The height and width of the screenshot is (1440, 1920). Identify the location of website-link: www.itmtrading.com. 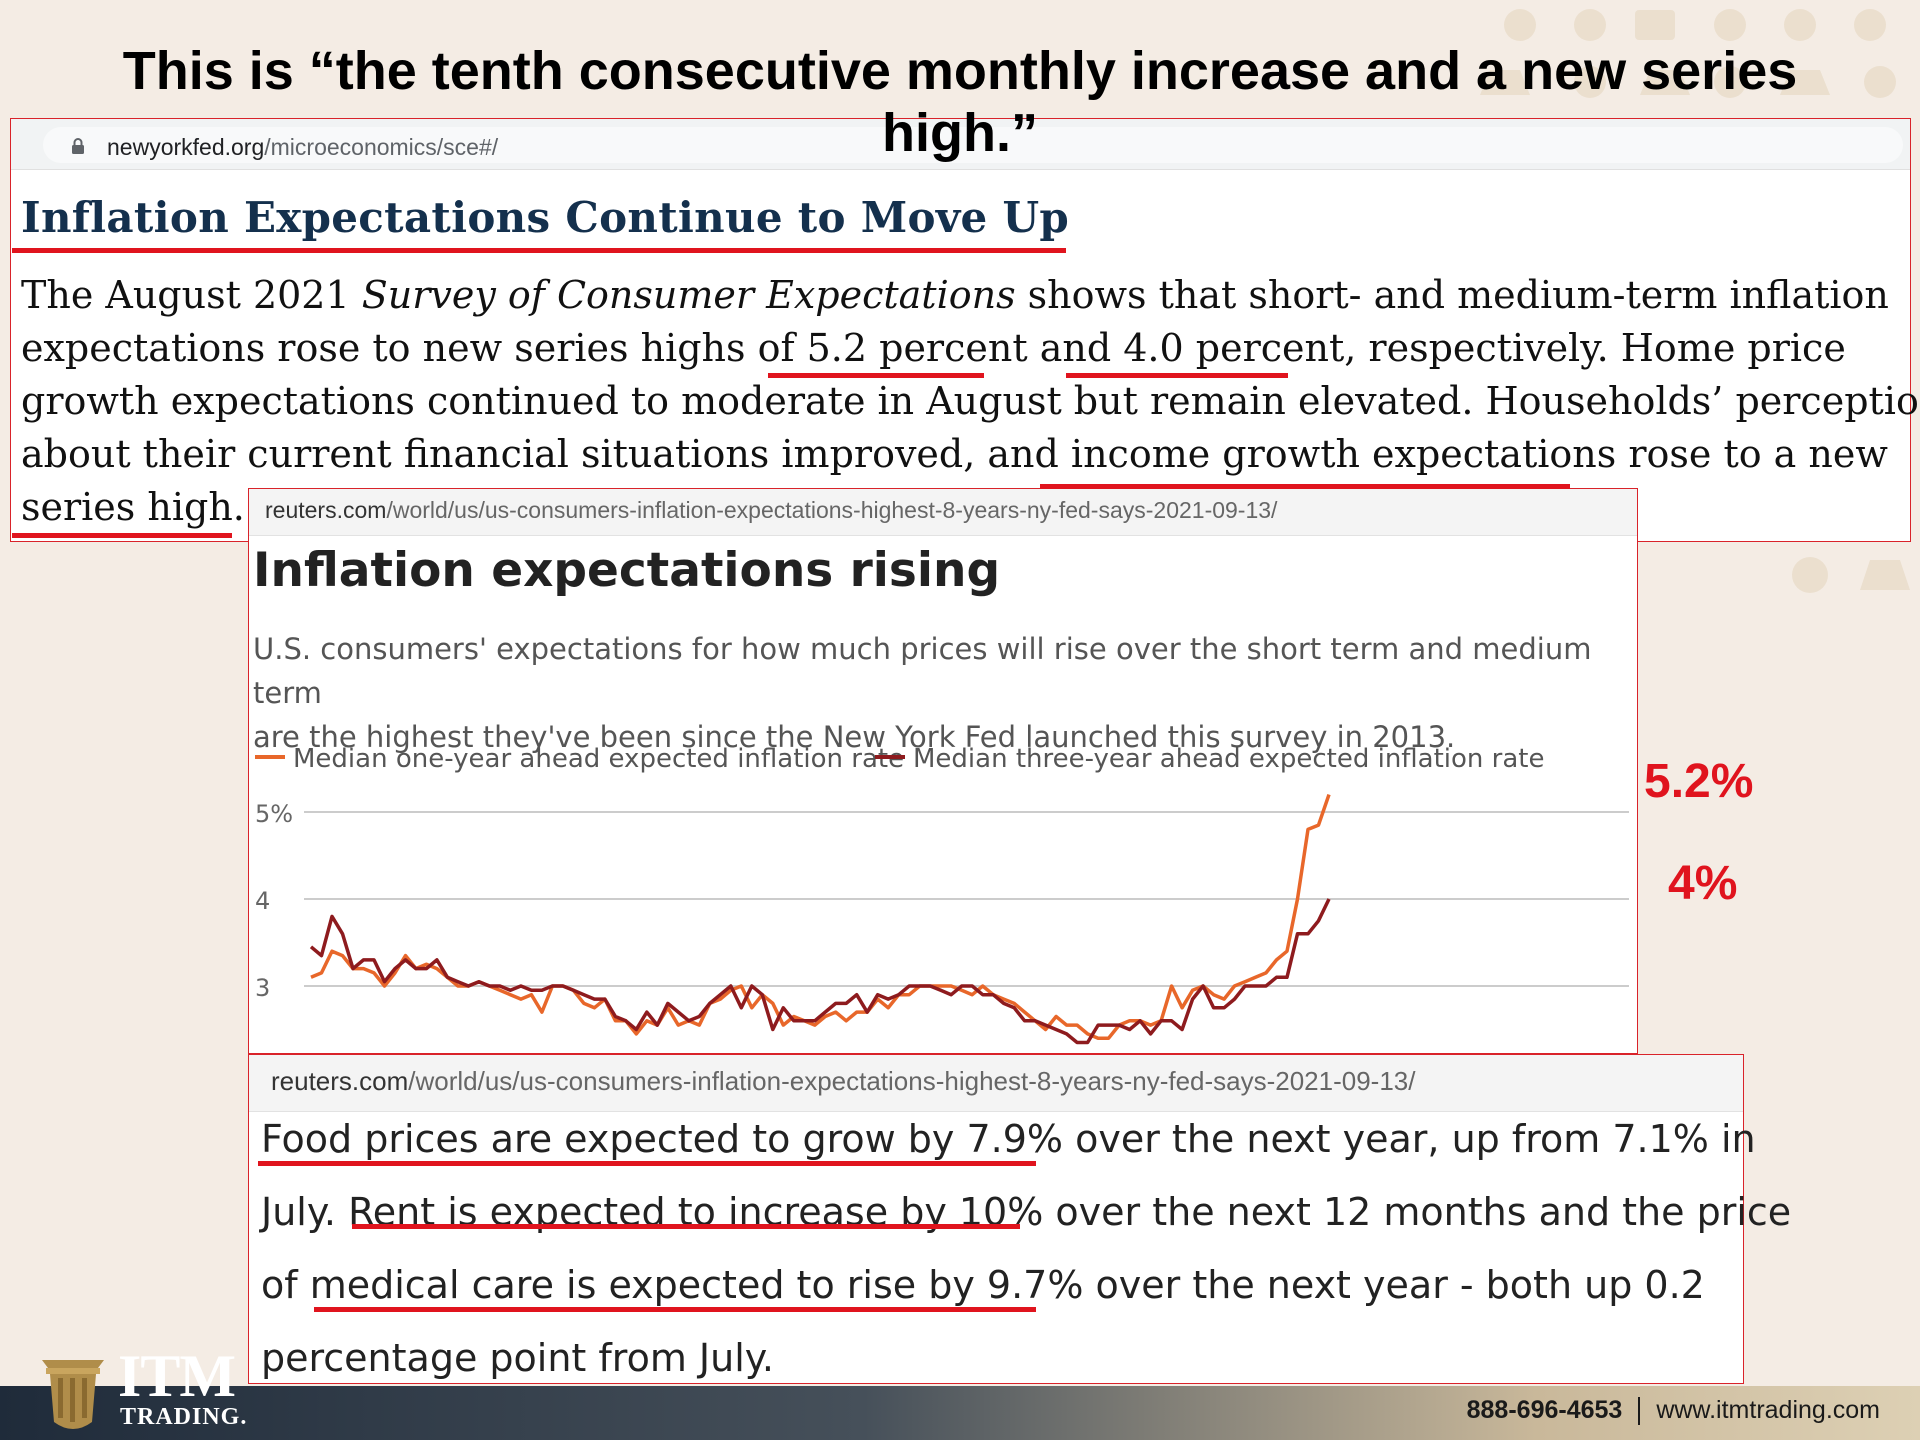
(1768, 1410).